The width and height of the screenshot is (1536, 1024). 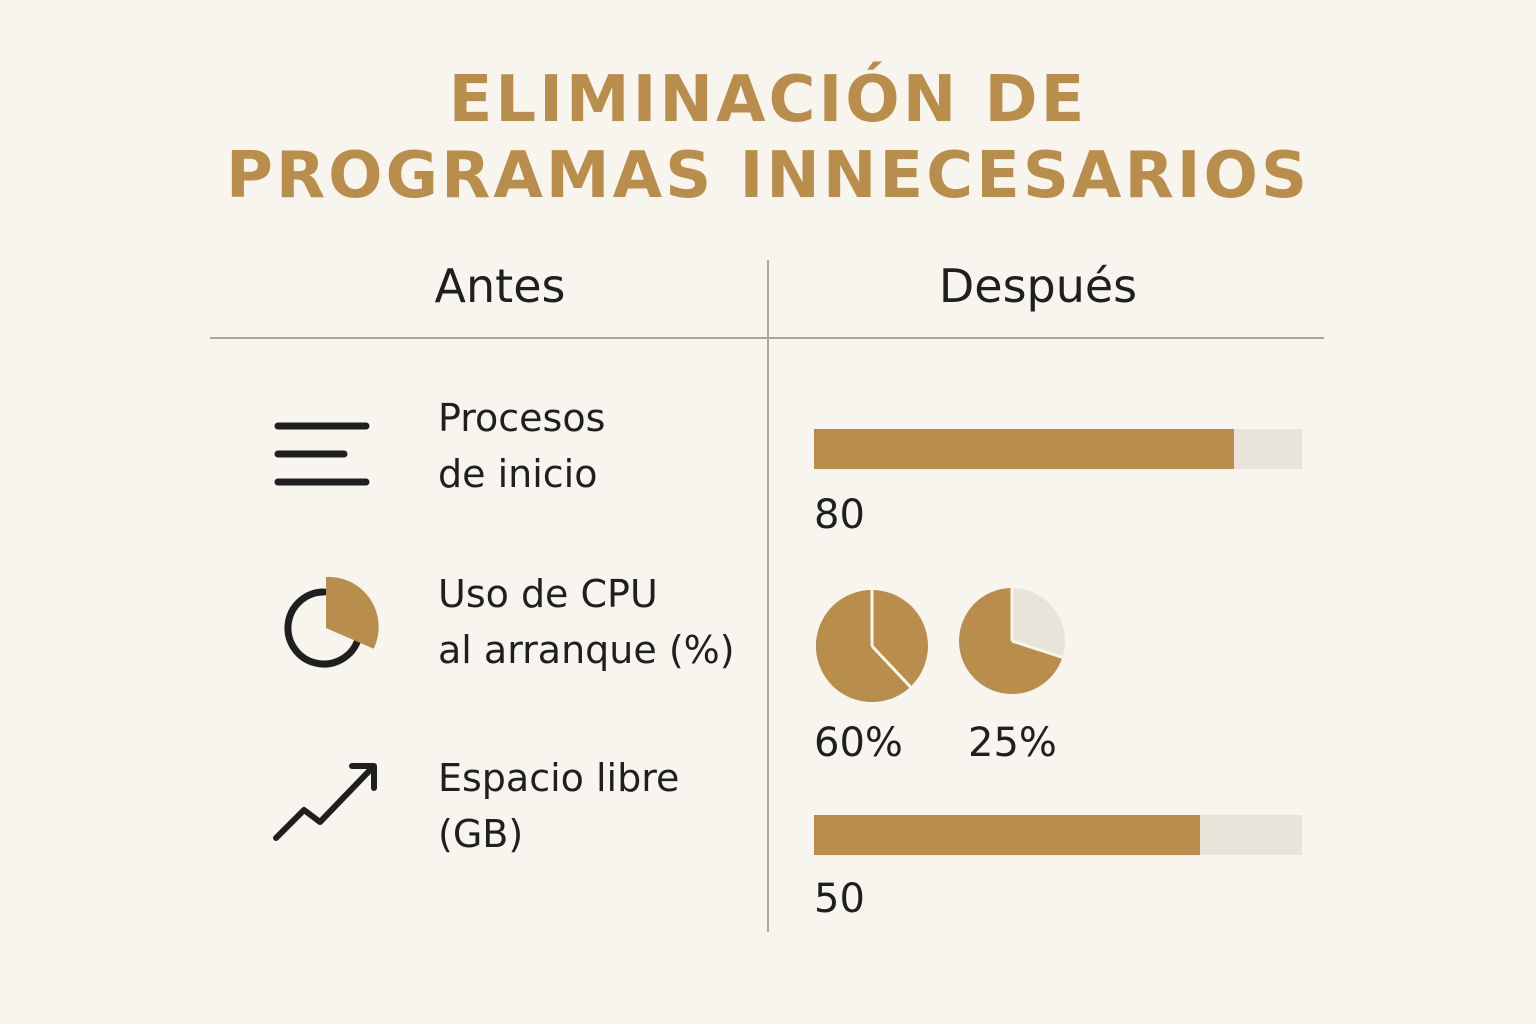 What do you see at coordinates (768, 138) in the screenshot?
I see `page-title: ELIMINACIÓN DE PROGRAMAS INNECESARIOS` at bounding box center [768, 138].